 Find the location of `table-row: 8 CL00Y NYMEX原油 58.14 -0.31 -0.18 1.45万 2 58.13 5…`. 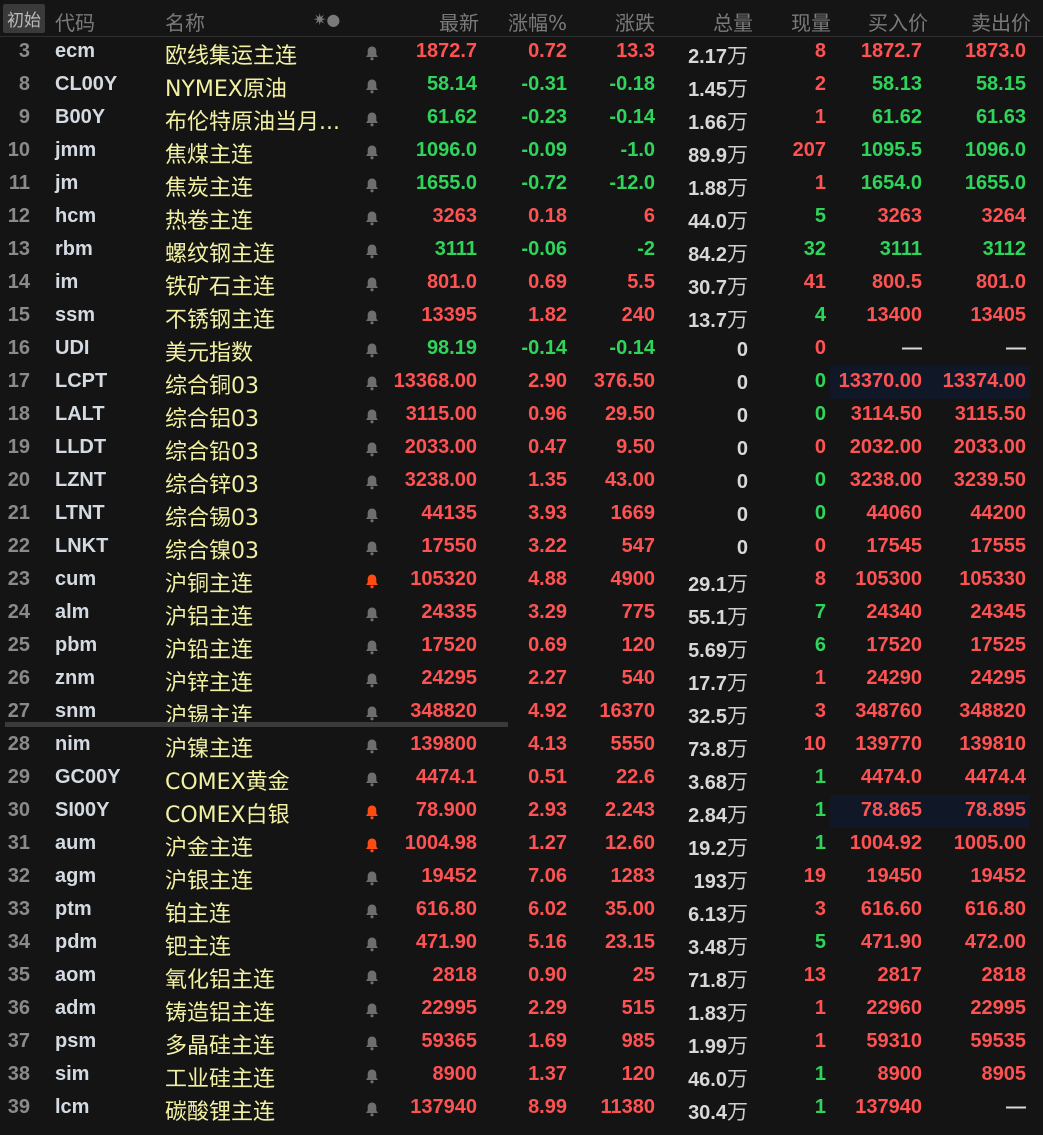

table-row: 8 CL00Y NYMEX原油 58.14 -0.31 -0.18 1.45万 2 58.13 5… is located at coordinates (521, 85).